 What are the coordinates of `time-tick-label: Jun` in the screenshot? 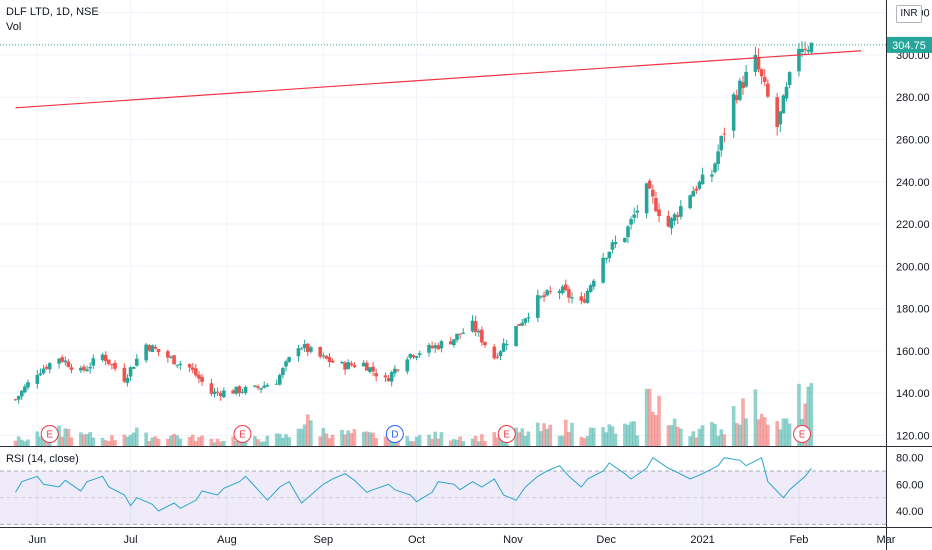 It's located at (37, 540).